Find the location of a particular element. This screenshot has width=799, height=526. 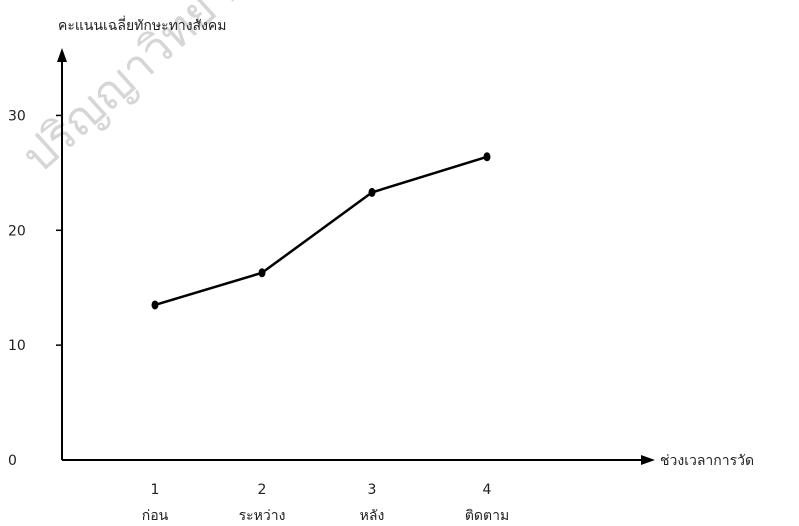

y-axis-label: คะแนนเฉลี่ยทักษะทางสังคม is located at coordinates (142, 25).